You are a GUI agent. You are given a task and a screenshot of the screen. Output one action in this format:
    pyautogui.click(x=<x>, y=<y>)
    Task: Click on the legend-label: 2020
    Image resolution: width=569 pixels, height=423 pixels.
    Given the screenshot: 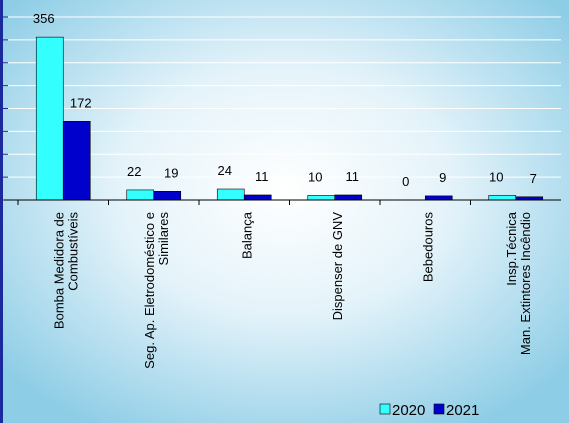 What is the action you would take?
    pyautogui.click(x=408, y=410)
    